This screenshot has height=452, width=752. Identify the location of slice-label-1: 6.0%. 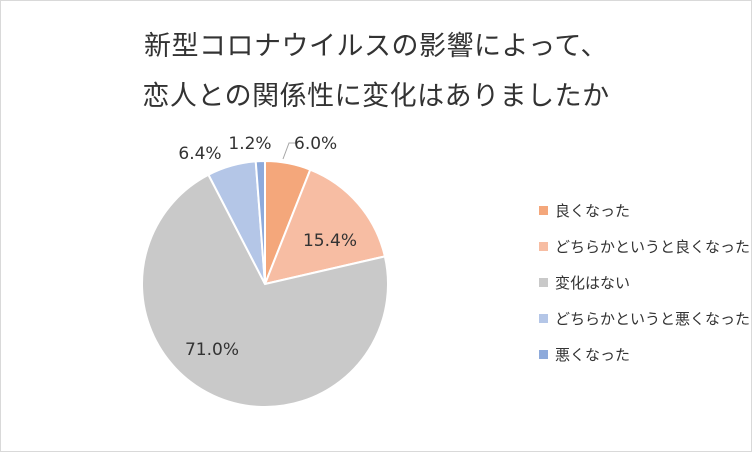
(315, 144).